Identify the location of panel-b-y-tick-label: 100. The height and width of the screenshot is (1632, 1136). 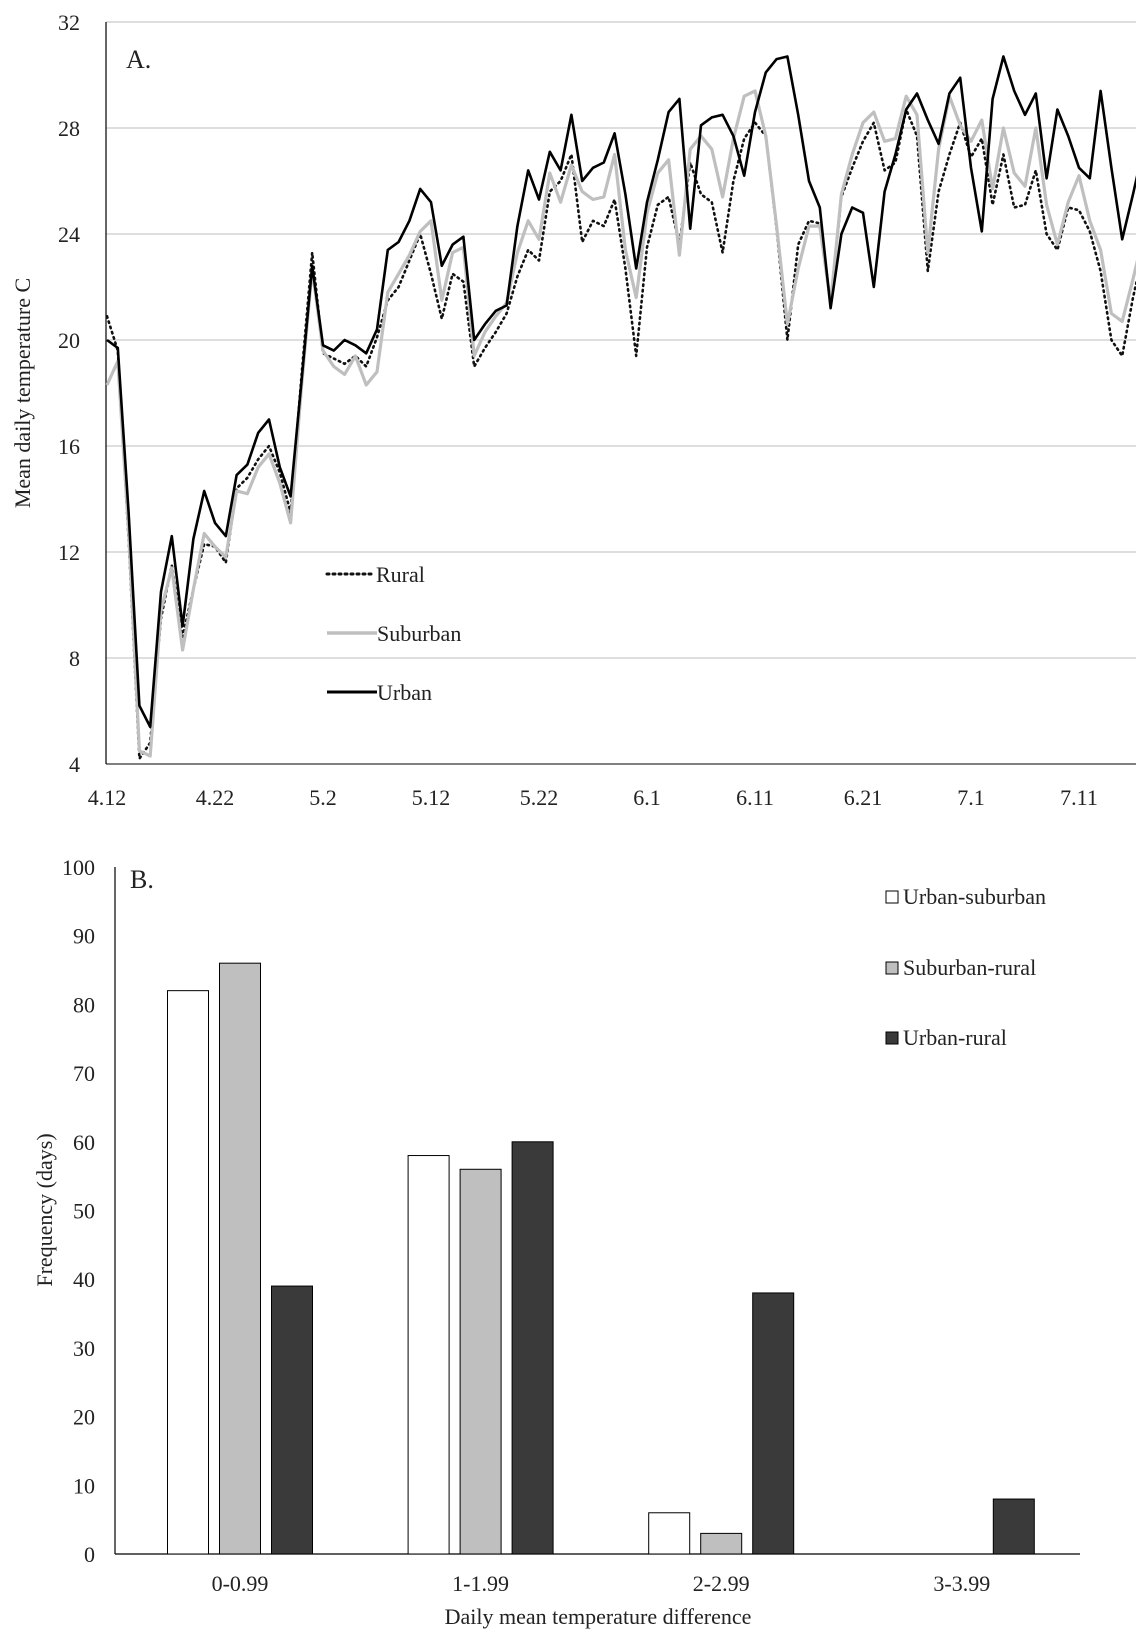
(78, 867).